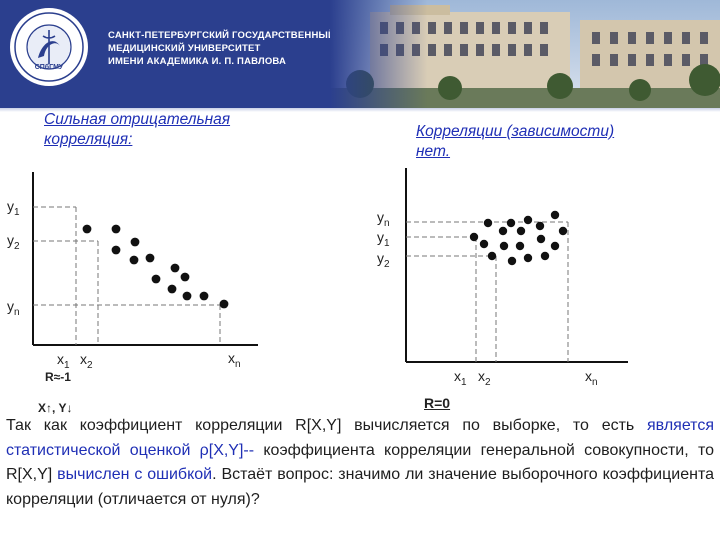  Describe the element at coordinates (515, 131) in the screenshot. I see `right-plot-title-line-1: Корреляции (зависимости)` at that location.